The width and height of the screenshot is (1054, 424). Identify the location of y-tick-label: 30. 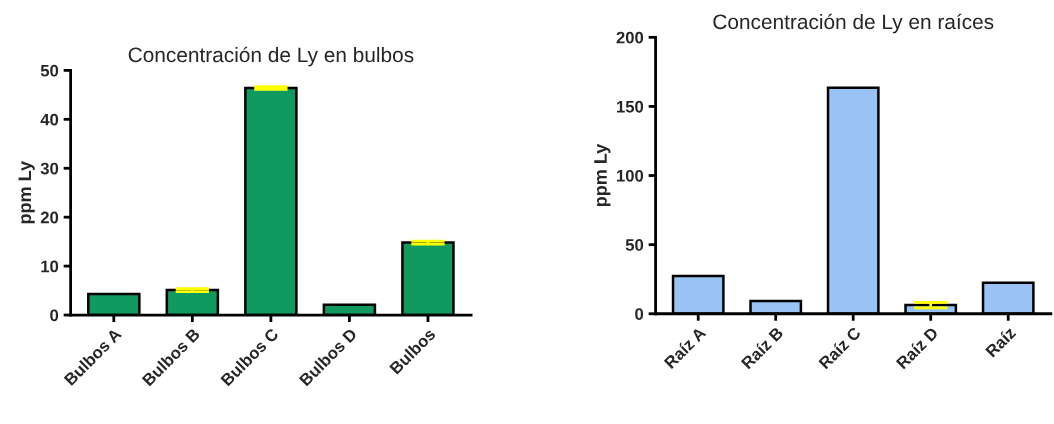
(49, 168).